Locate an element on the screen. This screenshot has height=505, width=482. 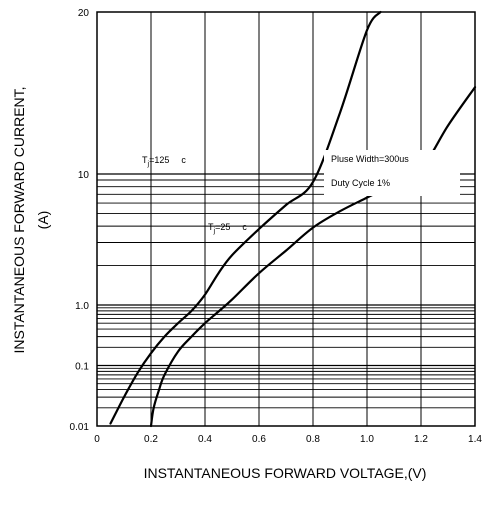
series-label-tj125: Tj=125 c is located at coordinates (164, 161).